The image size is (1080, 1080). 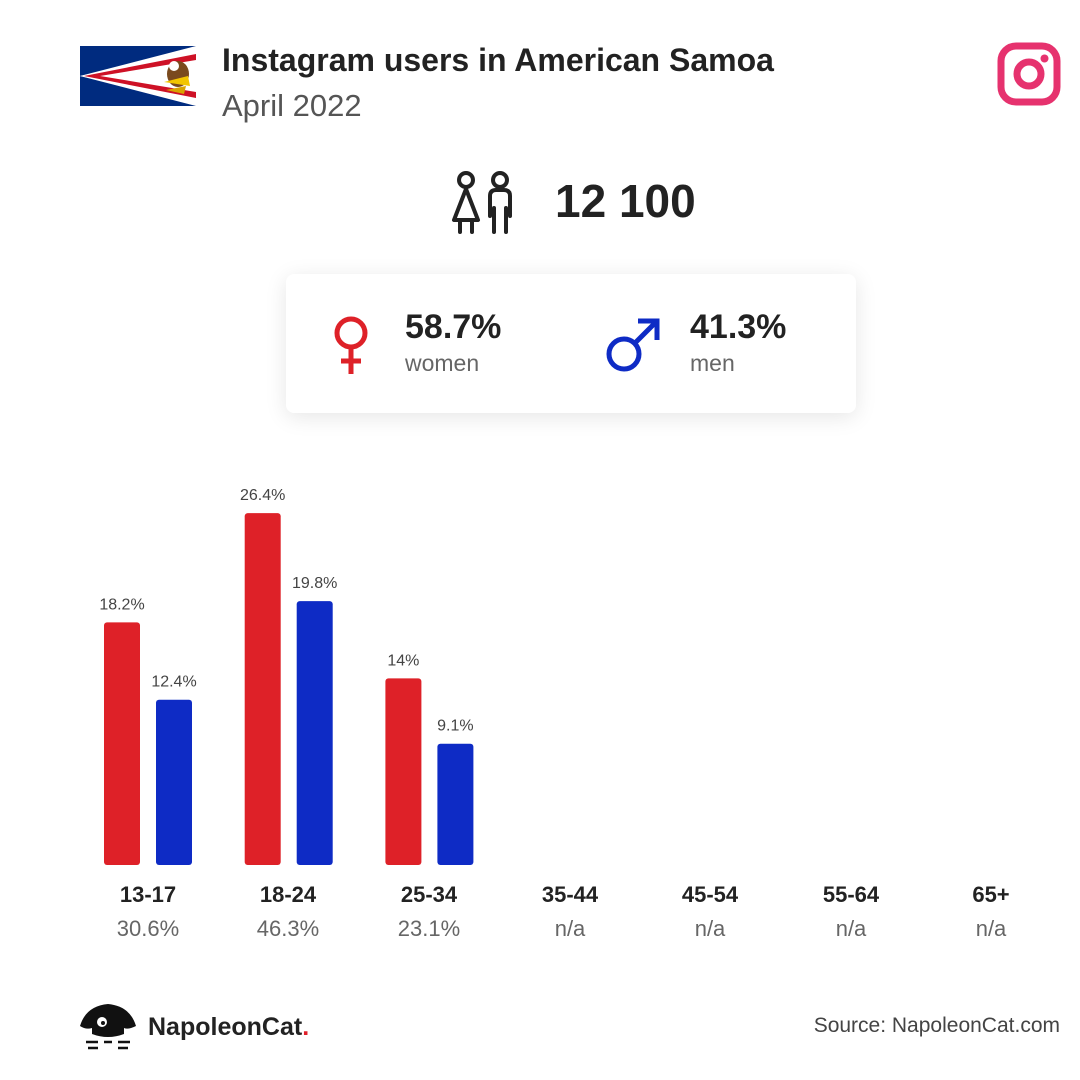 What do you see at coordinates (148, 894) in the screenshot?
I see `age-group-label: 13-17` at bounding box center [148, 894].